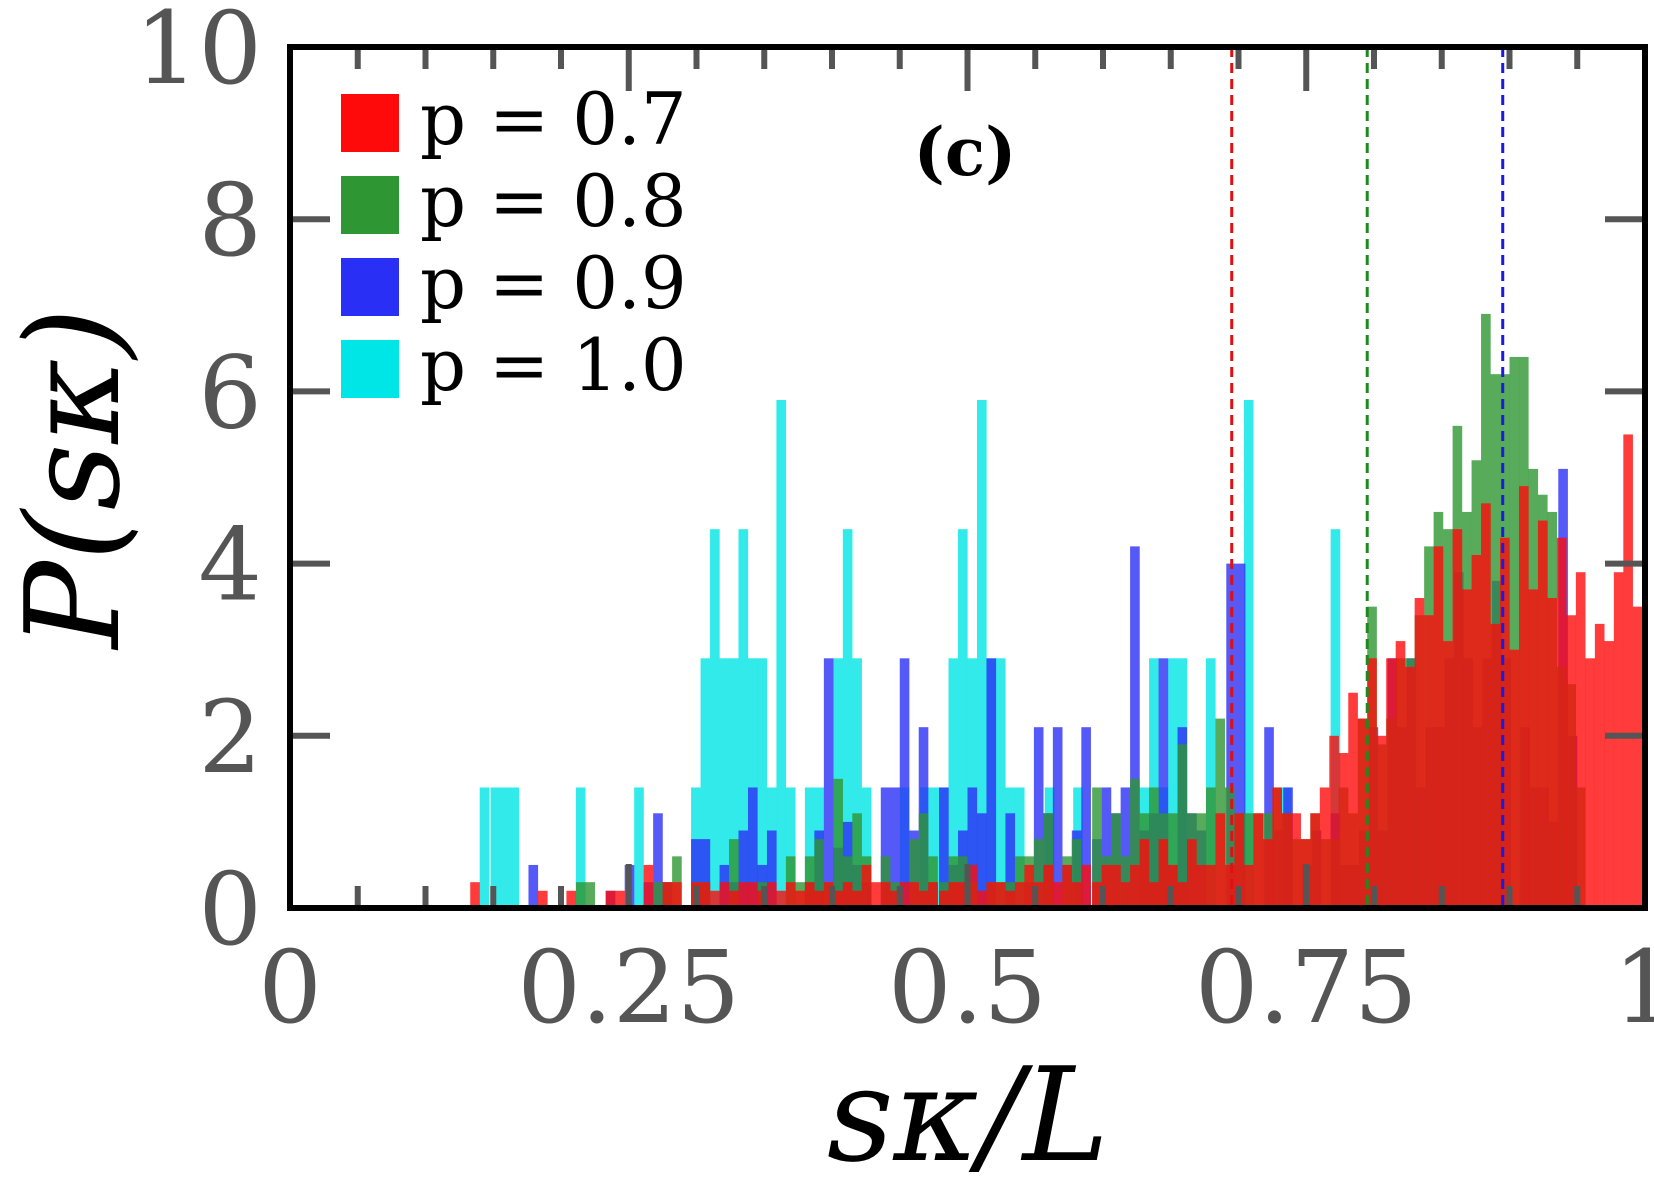 Image resolution: width=1654 pixels, height=1197 pixels. Describe the element at coordinates (230, 565) in the screenshot. I see `y-tick-label: 4` at that location.